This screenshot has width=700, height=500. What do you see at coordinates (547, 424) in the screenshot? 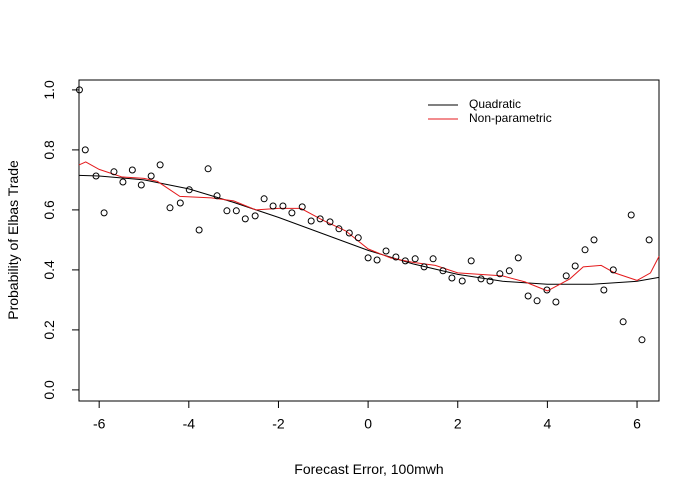
I see `x-tick-label: 4` at bounding box center [547, 424].